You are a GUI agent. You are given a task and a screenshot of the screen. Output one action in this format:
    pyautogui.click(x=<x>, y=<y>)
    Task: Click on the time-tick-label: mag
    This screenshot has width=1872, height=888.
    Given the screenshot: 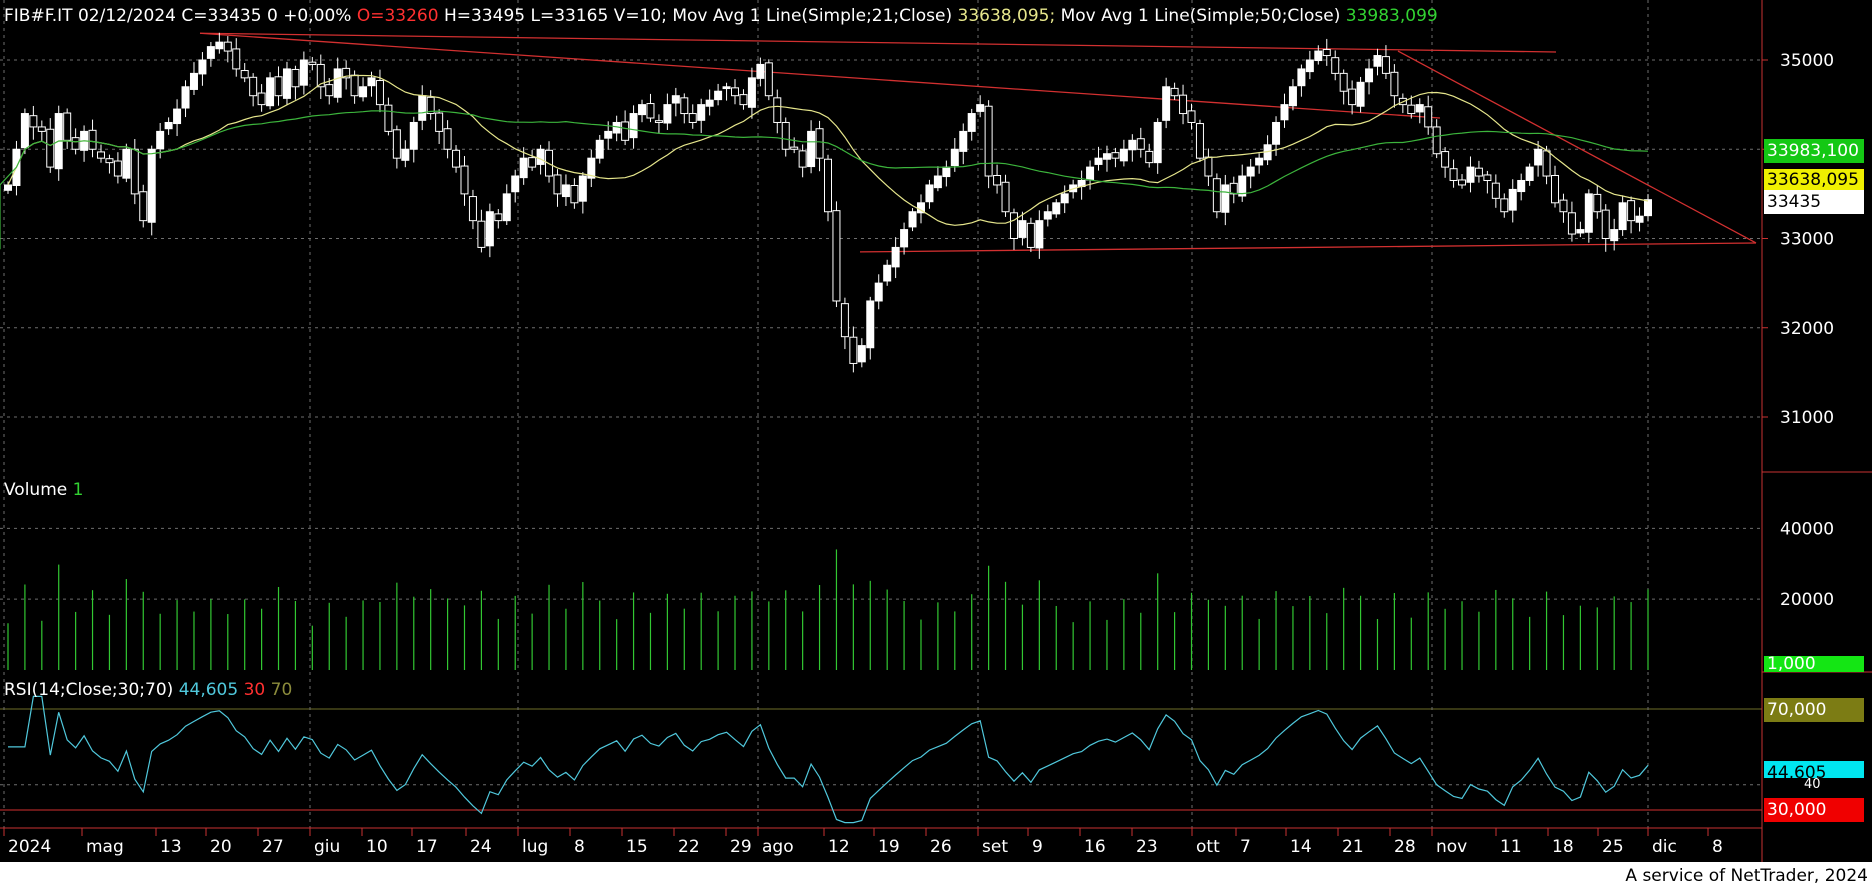 What is the action you would take?
    pyautogui.click(x=105, y=847)
    